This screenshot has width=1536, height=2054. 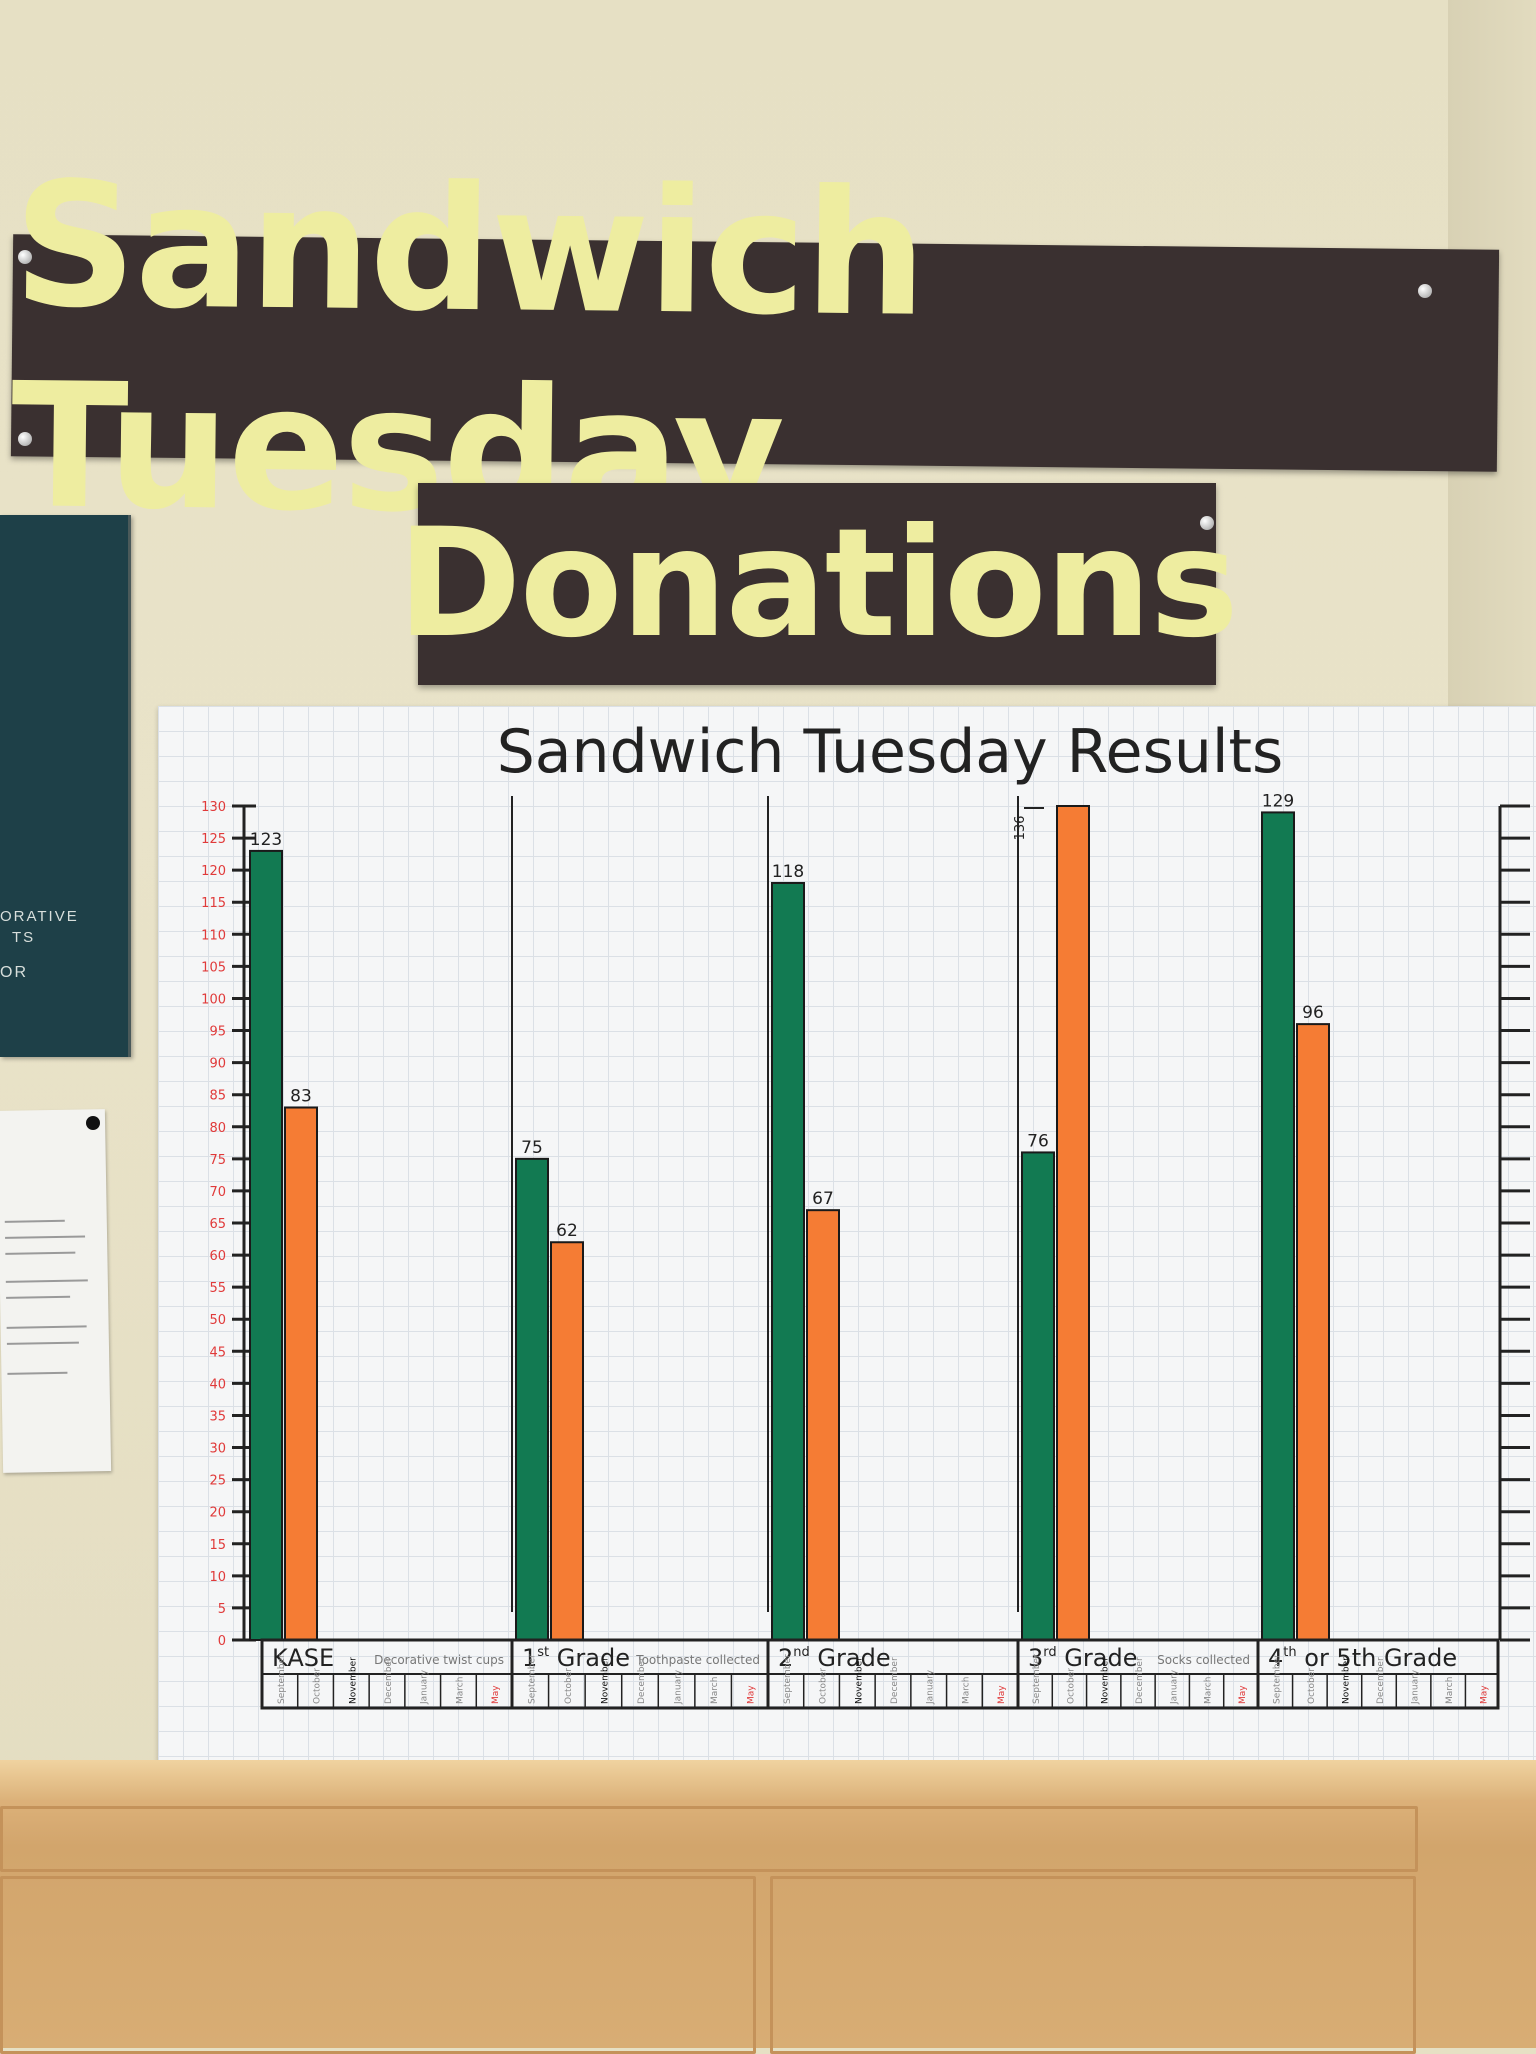 What do you see at coordinates (1362, 1658) in the screenshot?
I see `category-label: 4th or 5th Grade` at bounding box center [1362, 1658].